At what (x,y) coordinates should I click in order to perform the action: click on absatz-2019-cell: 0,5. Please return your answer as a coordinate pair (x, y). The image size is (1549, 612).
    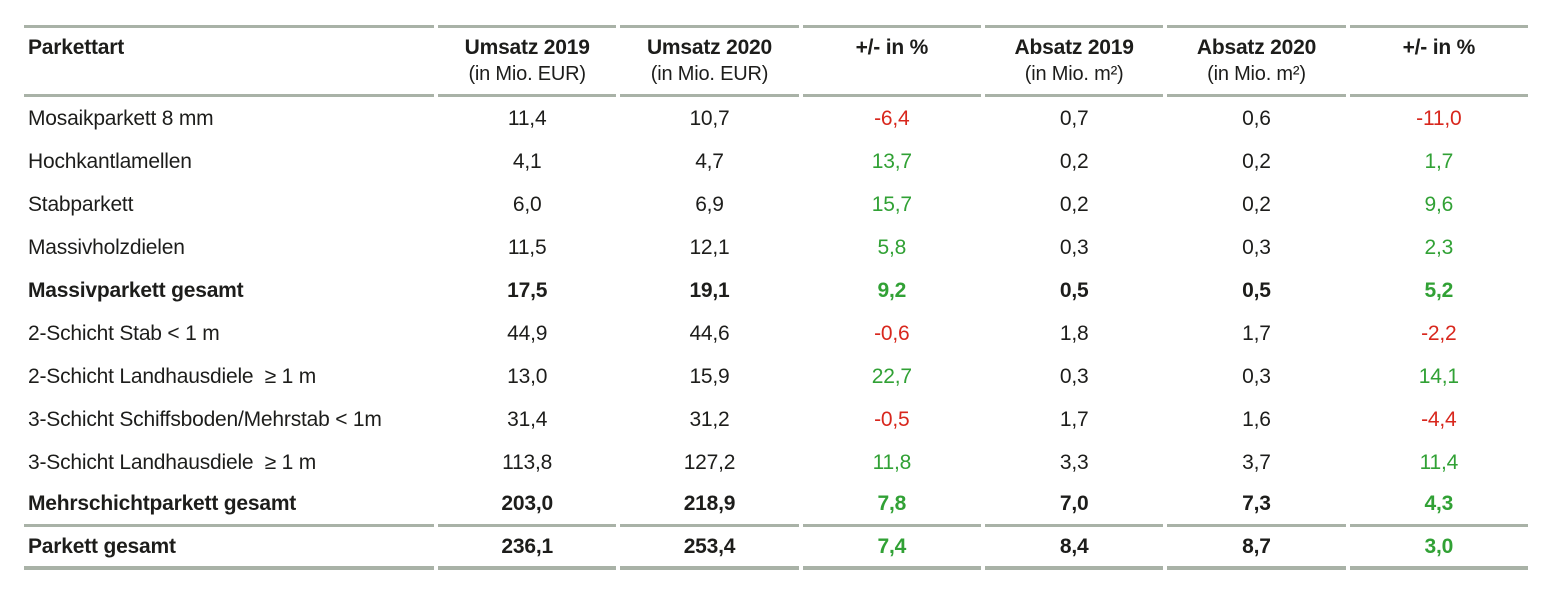
    Looking at the image, I should click on (1074, 290).